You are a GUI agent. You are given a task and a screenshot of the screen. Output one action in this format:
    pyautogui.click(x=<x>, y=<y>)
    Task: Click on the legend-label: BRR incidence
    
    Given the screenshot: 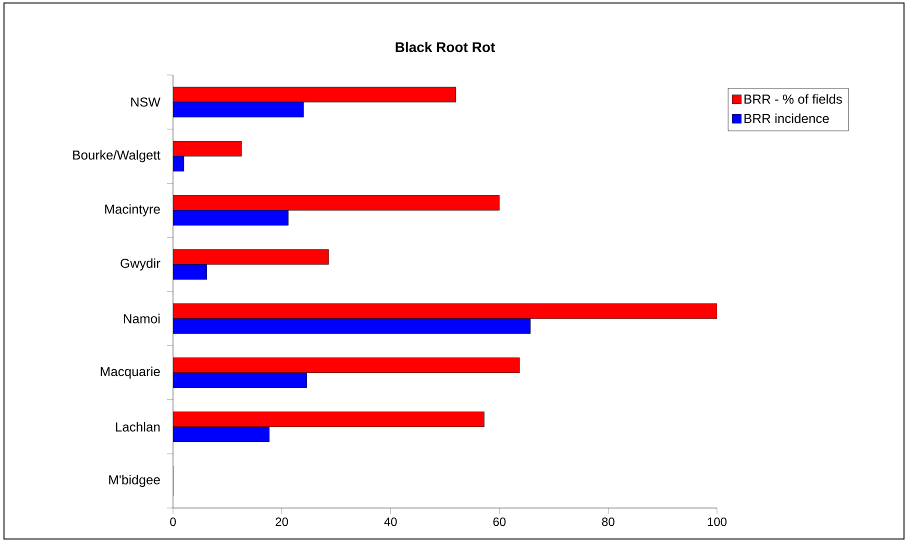 What is the action you would take?
    pyautogui.click(x=786, y=119)
    